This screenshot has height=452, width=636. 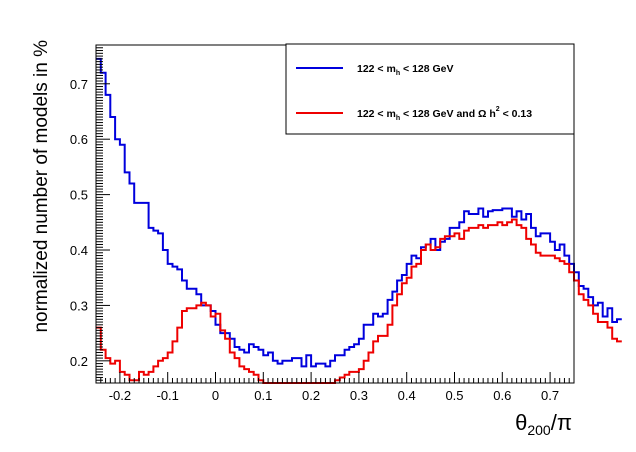 What do you see at coordinates (263, 395) in the screenshot?
I see `x-tick-label: 0.1` at bounding box center [263, 395].